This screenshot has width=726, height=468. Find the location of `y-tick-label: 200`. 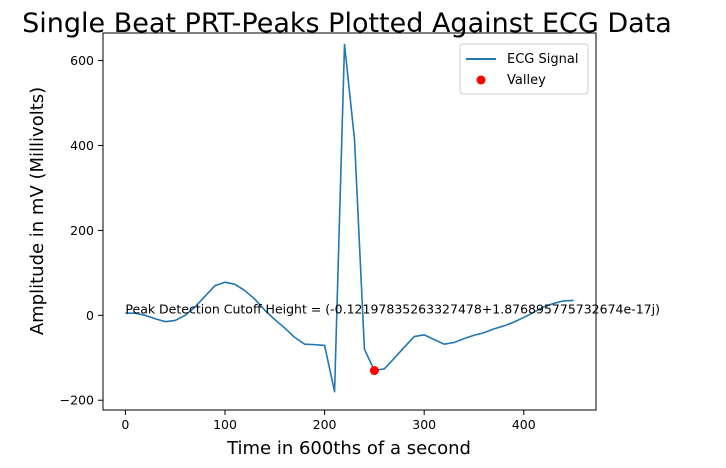

y-tick-label: 200 is located at coordinates (82, 230).